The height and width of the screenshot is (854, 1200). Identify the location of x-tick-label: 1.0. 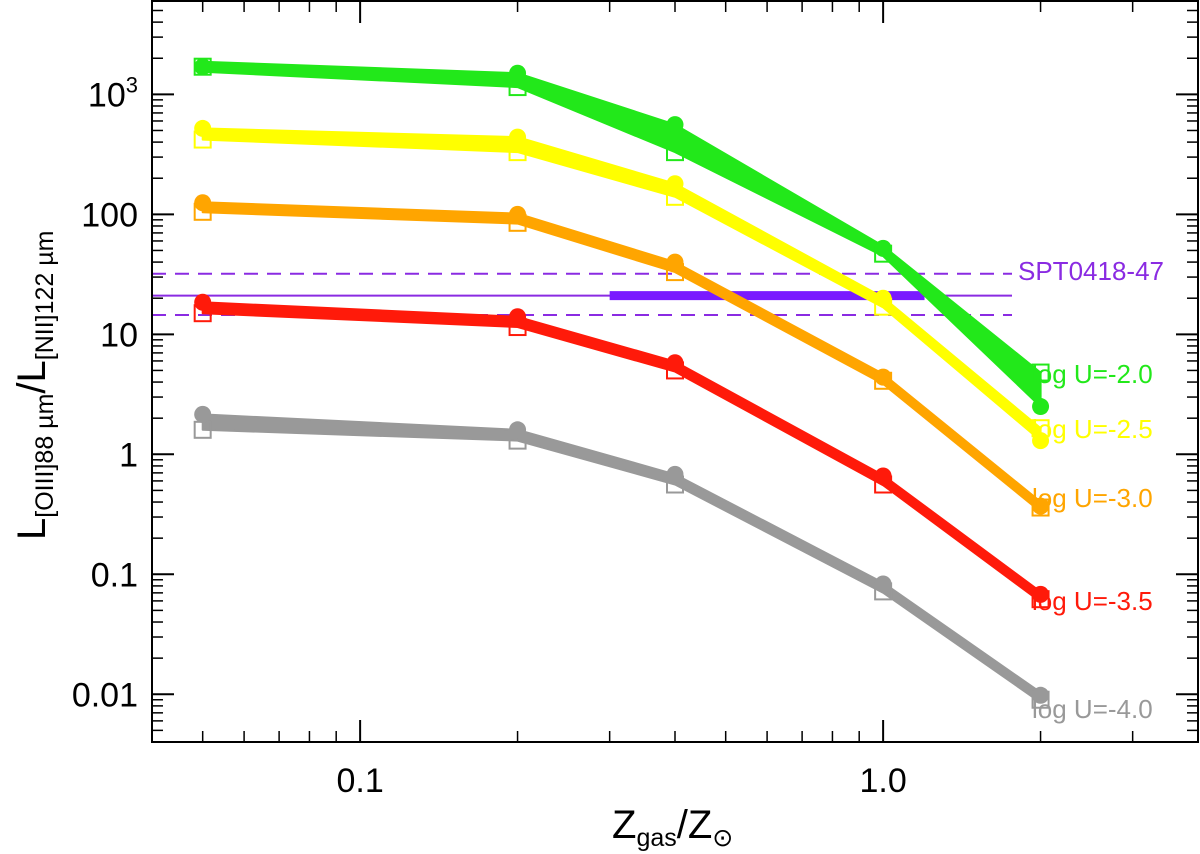
(882, 781).